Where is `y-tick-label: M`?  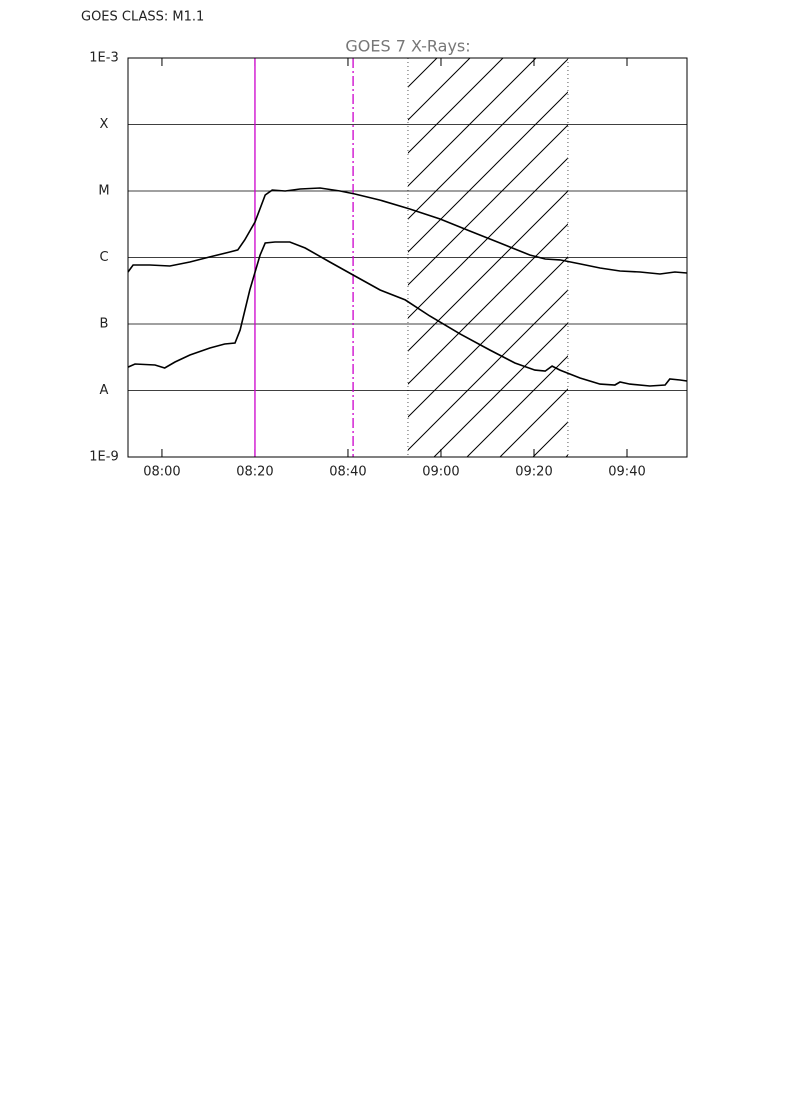 y-tick-label: M is located at coordinates (103, 191).